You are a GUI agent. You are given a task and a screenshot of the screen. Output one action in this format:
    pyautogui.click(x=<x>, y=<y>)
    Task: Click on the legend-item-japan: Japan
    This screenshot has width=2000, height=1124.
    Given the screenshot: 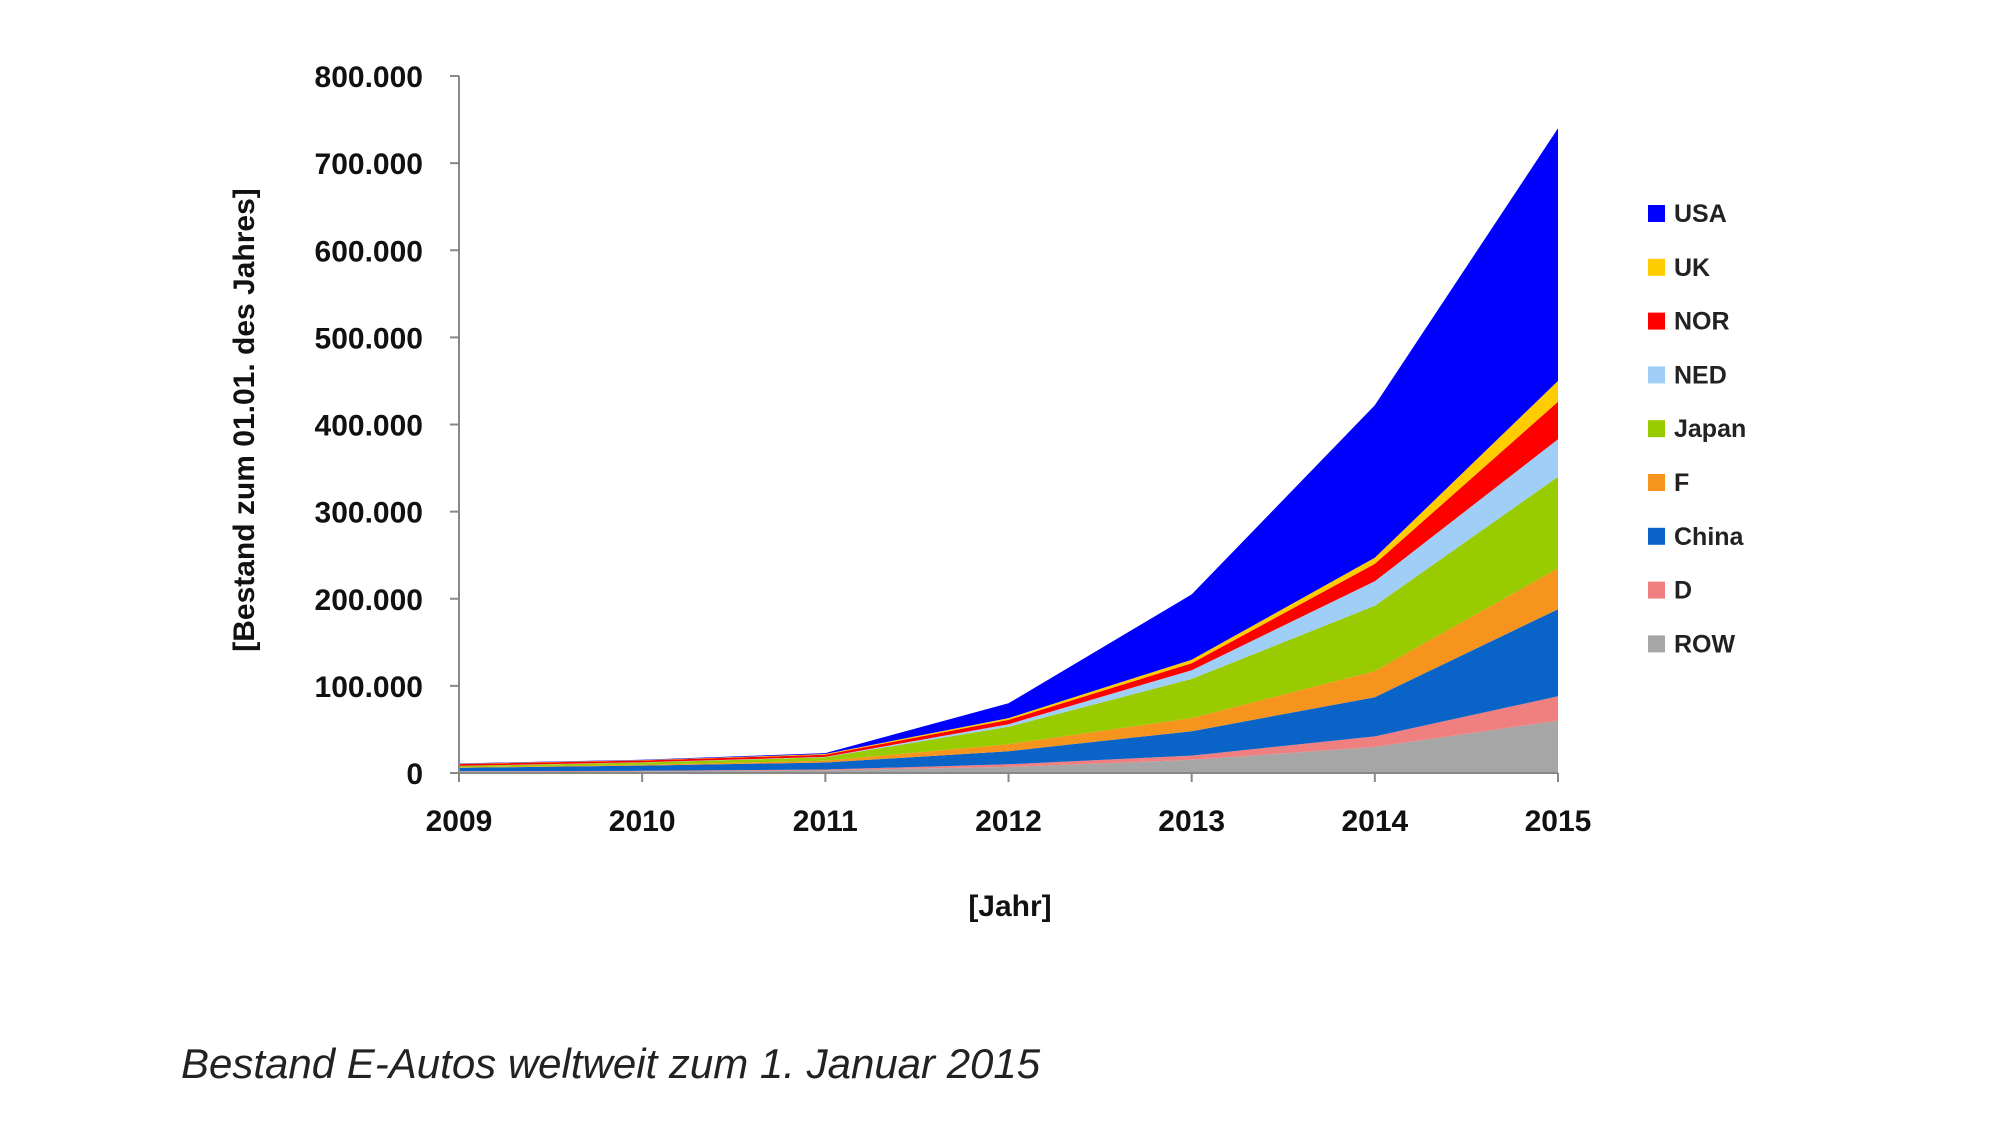 What is the action you would take?
    pyautogui.click(x=1697, y=429)
    